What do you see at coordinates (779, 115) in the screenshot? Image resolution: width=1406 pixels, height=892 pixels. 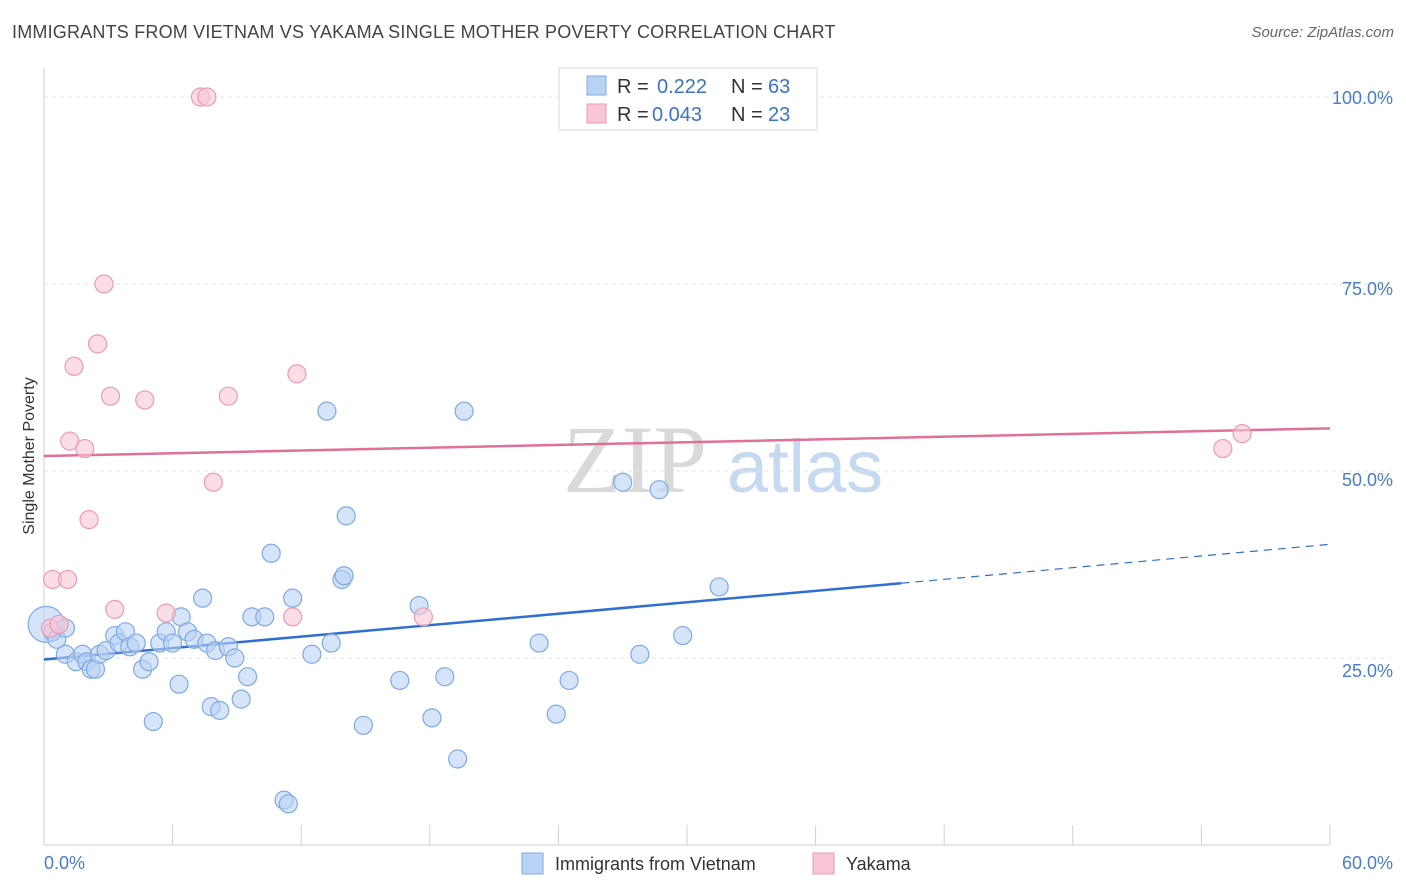 I see `legend-n-value-pink: 23` at bounding box center [779, 115].